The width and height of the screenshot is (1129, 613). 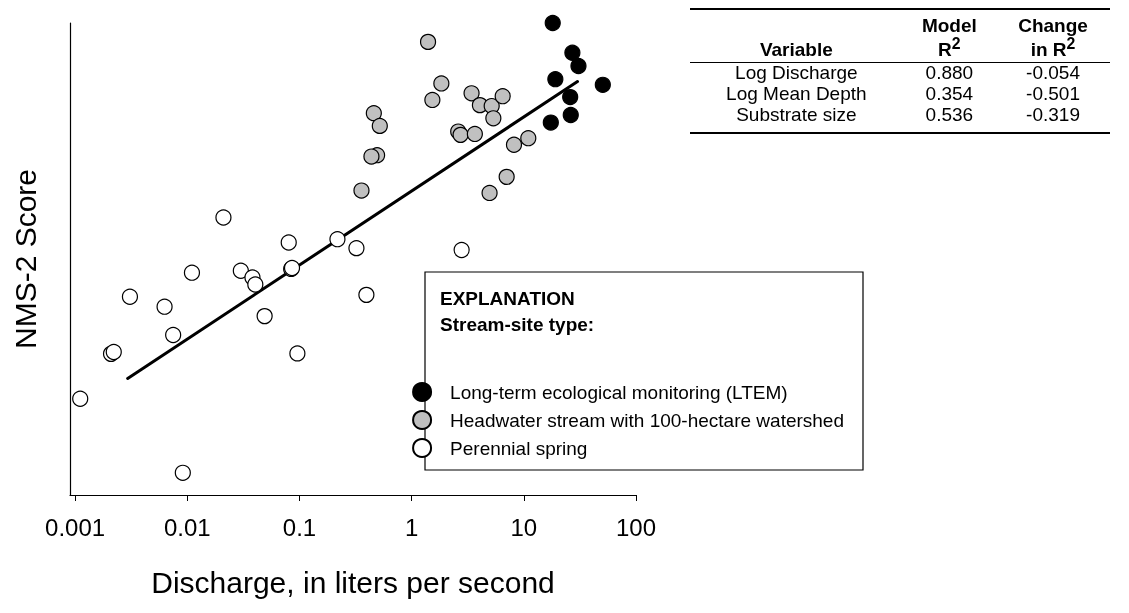 I want to click on x-tick-label: 10, so click(x=524, y=527).